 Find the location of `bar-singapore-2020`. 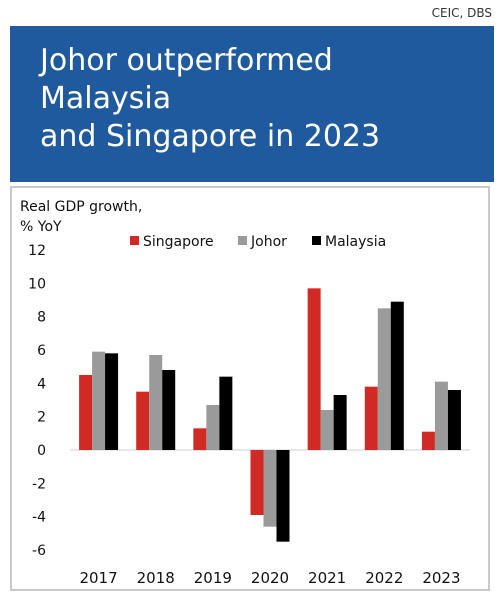

bar-singapore-2020 is located at coordinates (257, 482).